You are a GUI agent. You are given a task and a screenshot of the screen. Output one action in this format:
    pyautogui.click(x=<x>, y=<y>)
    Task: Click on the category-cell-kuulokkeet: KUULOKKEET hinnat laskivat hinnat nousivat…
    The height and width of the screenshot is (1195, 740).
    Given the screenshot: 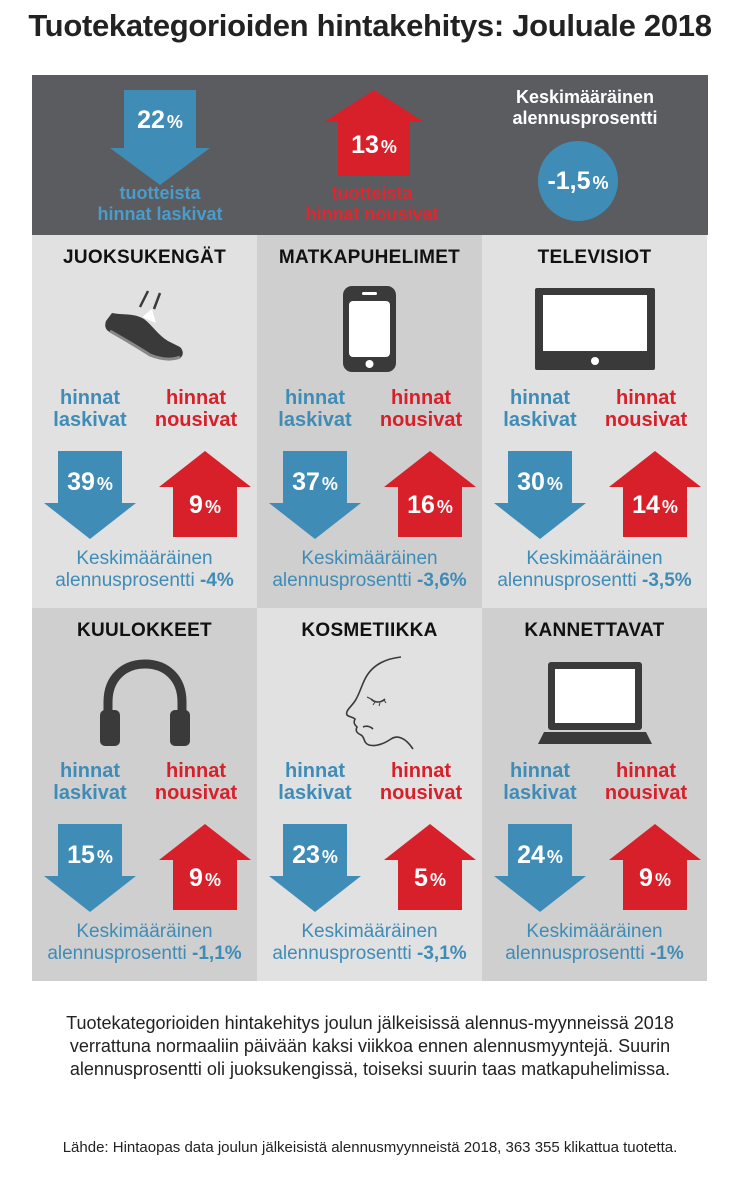 What is the action you would take?
    pyautogui.click(x=144, y=794)
    